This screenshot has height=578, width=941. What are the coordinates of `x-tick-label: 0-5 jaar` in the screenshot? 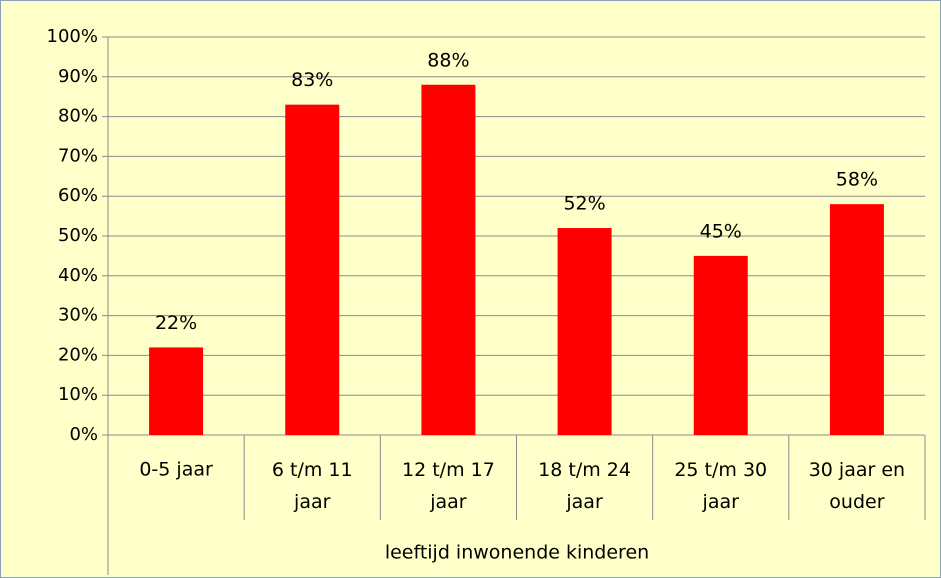 It's located at (176, 470).